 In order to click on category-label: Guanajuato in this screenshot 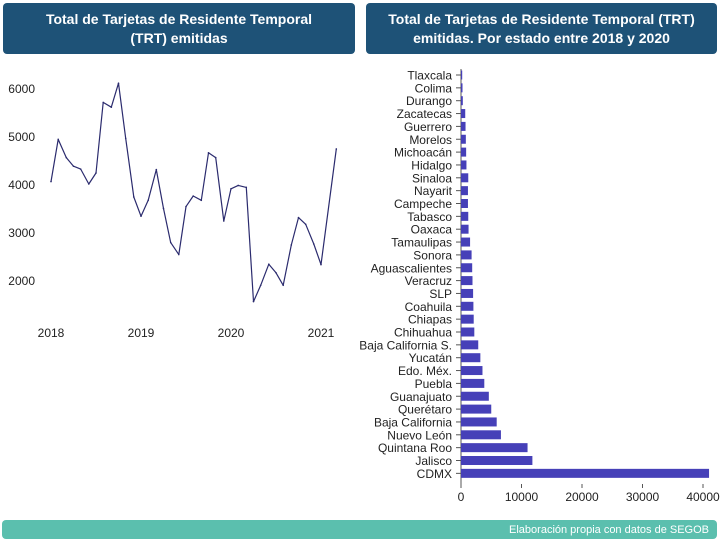, I will do `click(421, 397)`.